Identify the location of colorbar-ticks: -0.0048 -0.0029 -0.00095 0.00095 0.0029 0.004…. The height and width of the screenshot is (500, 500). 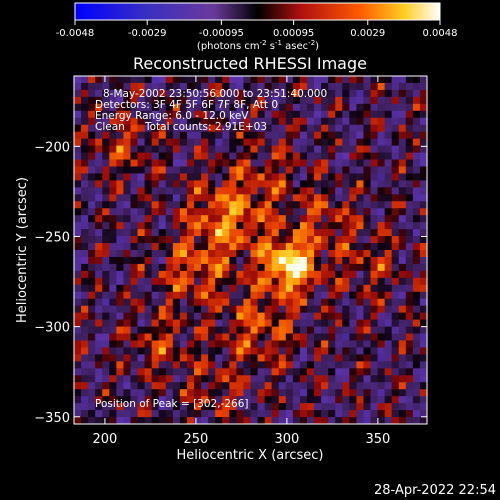
(257, 29).